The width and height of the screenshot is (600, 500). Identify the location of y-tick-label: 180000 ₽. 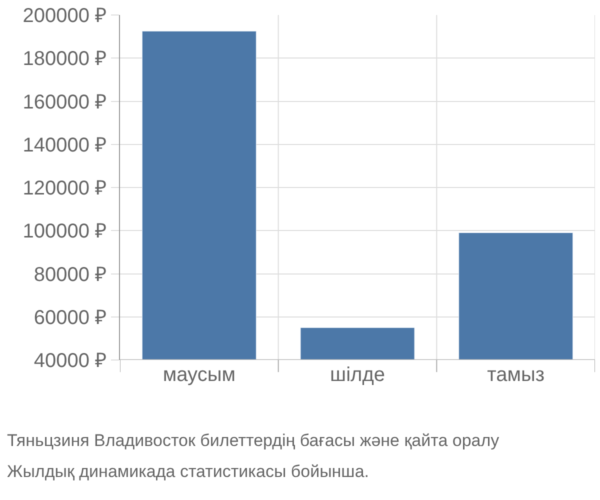
(64, 59).